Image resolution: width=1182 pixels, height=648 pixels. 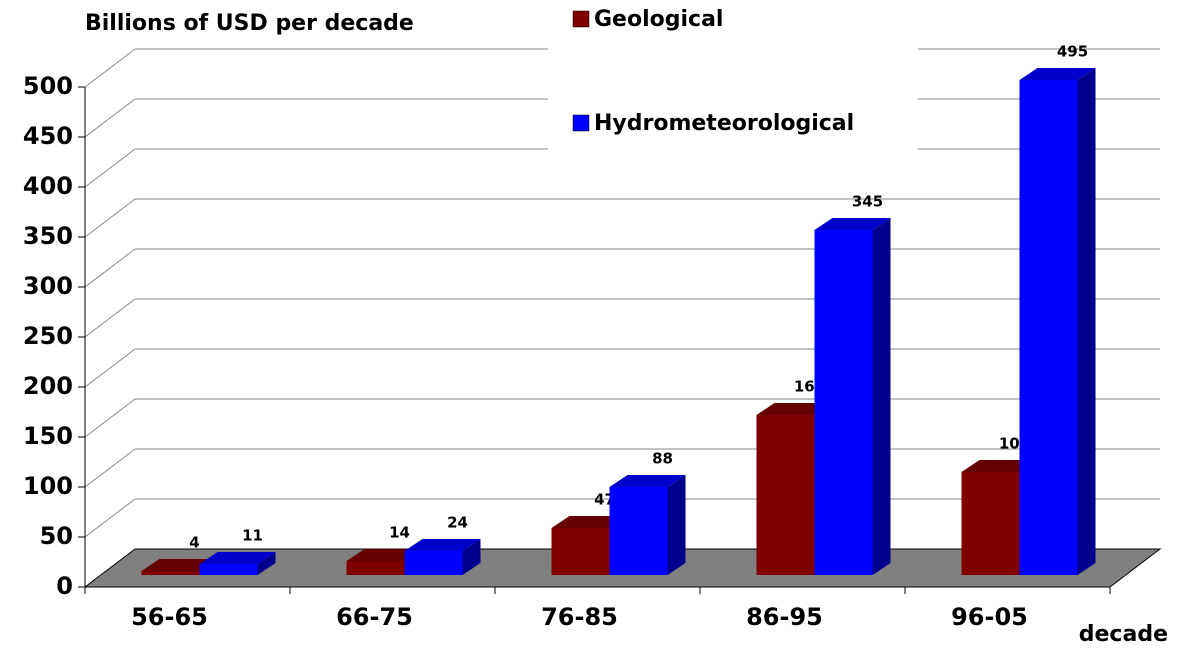 I want to click on y-tick-label: 100, so click(x=48, y=486).